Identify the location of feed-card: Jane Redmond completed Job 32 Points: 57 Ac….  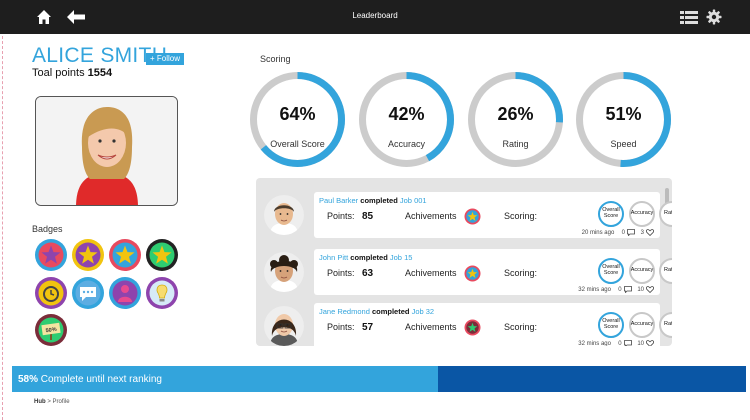
(493, 325).